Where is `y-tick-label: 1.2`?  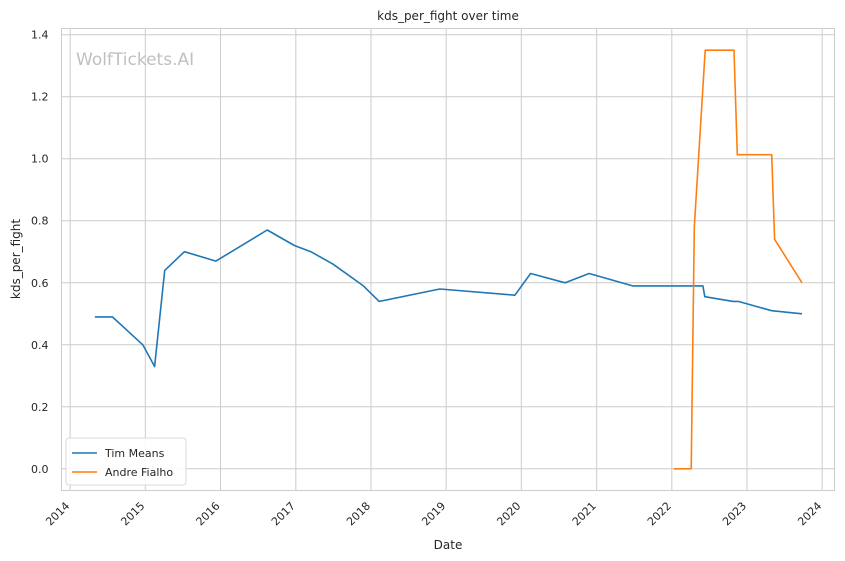
y-tick-label: 1.2 is located at coordinates (40, 97).